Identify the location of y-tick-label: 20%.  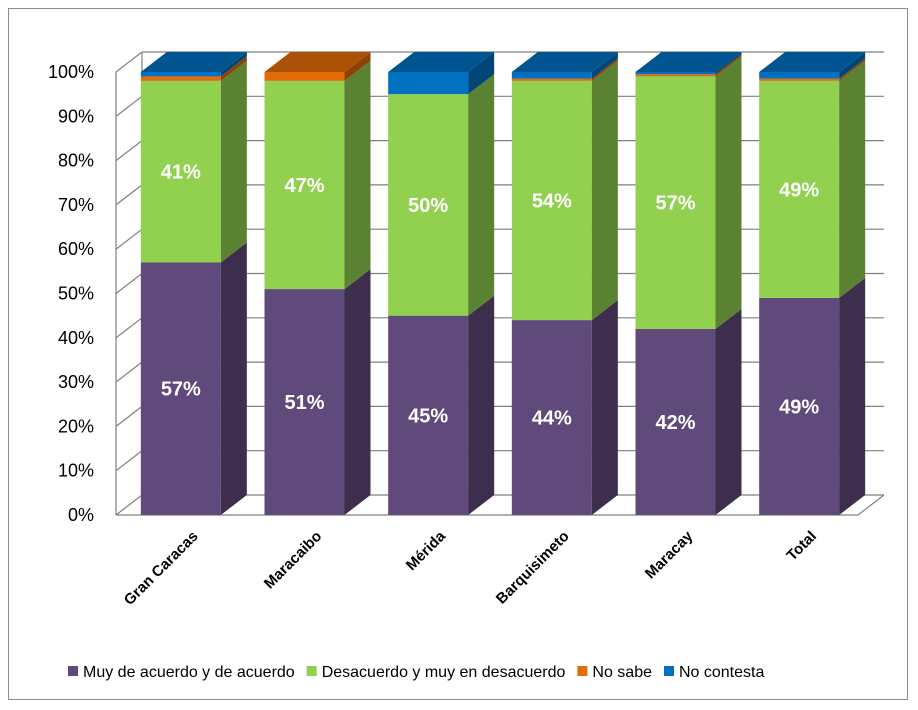
(76, 426).